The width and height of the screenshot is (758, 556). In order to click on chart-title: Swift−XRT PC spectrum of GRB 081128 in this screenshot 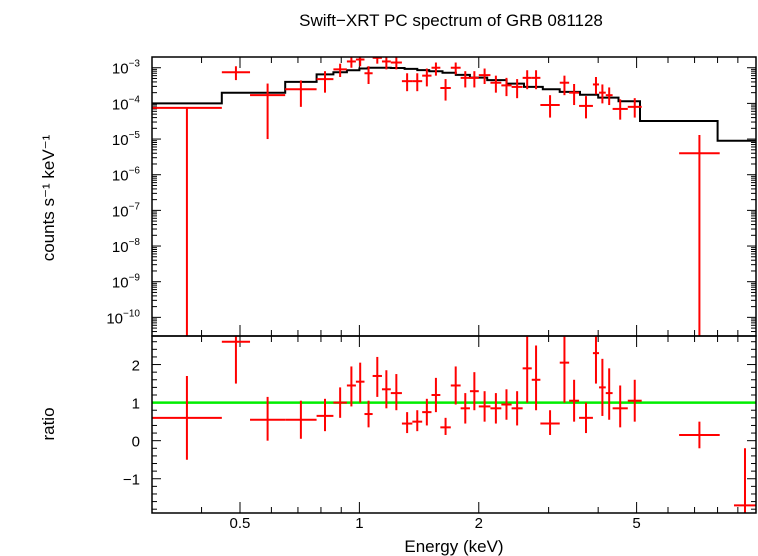, I will do `click(451, 20)`.